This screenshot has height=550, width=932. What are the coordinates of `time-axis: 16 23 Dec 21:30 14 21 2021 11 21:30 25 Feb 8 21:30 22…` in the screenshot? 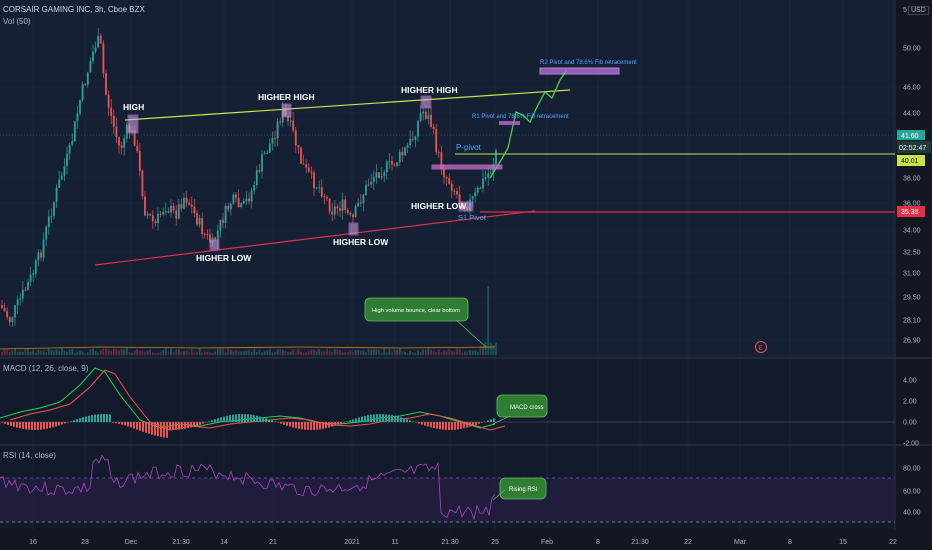 It's located at (463, 542).